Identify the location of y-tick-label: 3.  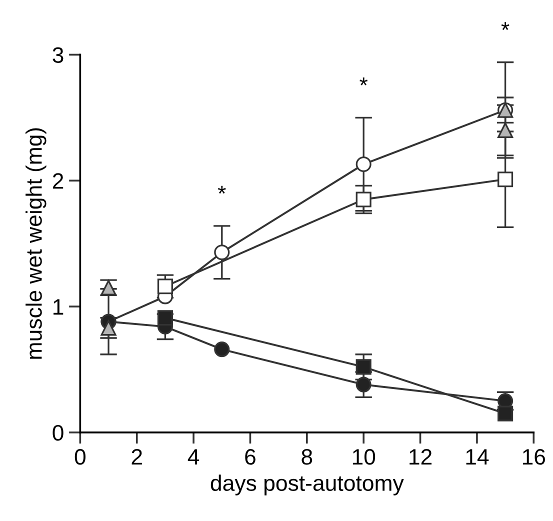
(58, 55).